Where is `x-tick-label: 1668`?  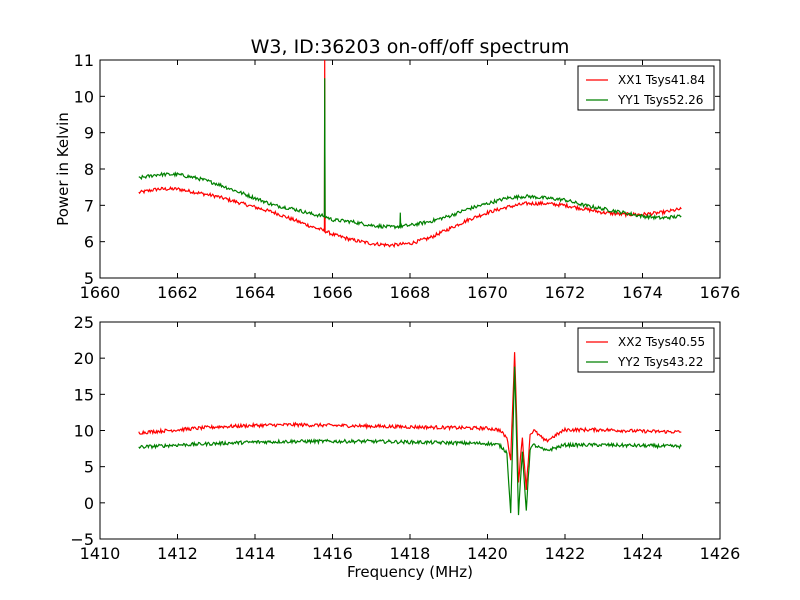 x-tick-label: 1668 is located at coordinates (410, 292).